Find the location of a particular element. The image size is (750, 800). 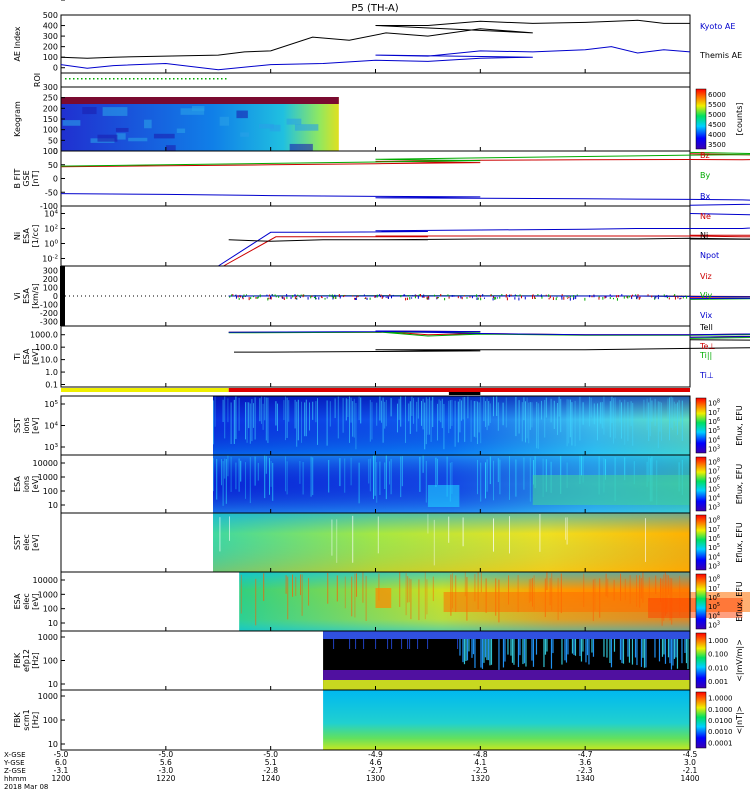

colorbar-tick-label: 0.1000 is located at coordinates (720, 710).